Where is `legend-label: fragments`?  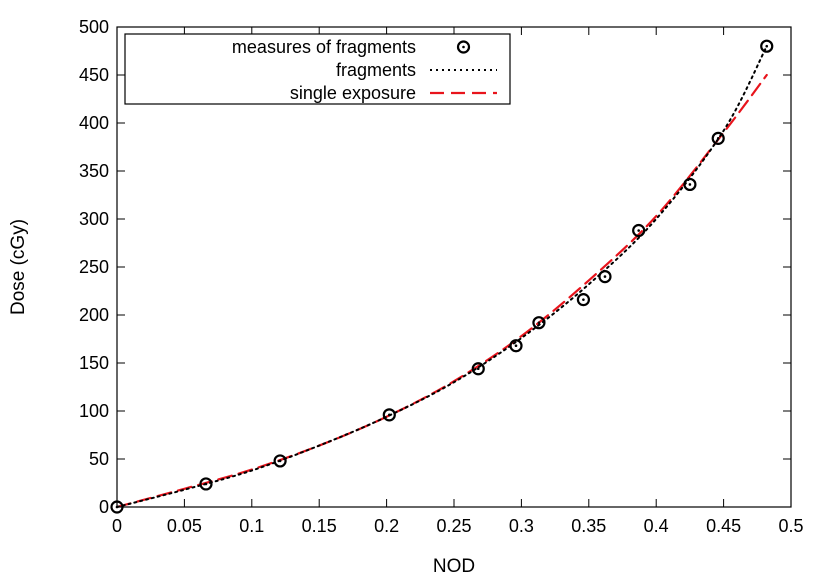 legend-label: fragments is located at coordinates (376, 70).